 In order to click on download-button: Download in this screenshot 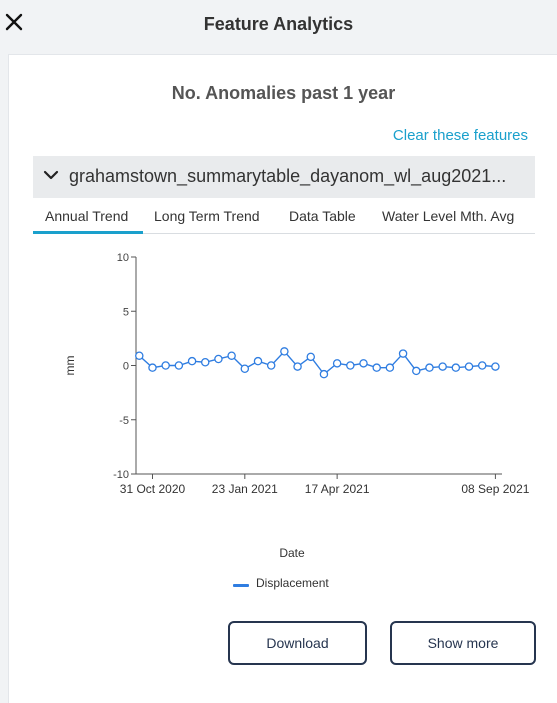, I will do `click(297, 643)`.